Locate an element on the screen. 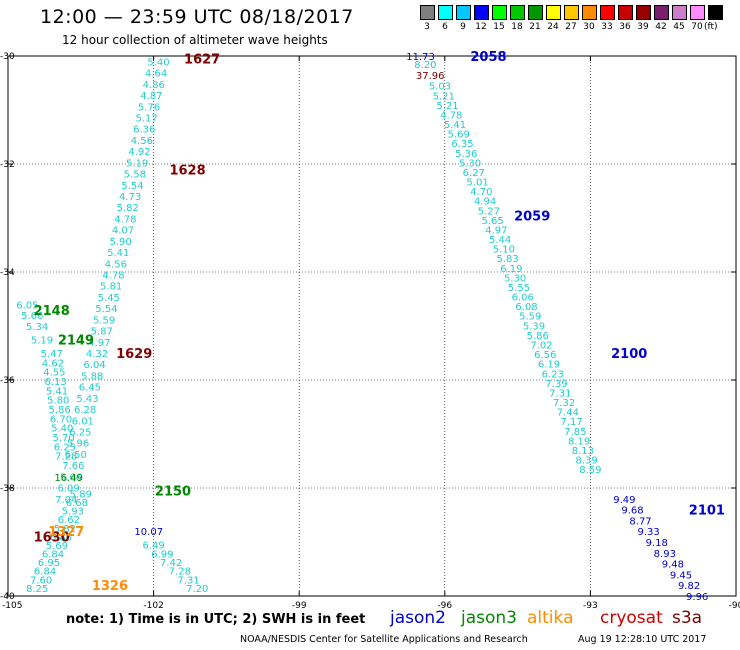 This screenshot has height=650, width=740. swh-value: 4.70 is located at coordinates (481, 192).